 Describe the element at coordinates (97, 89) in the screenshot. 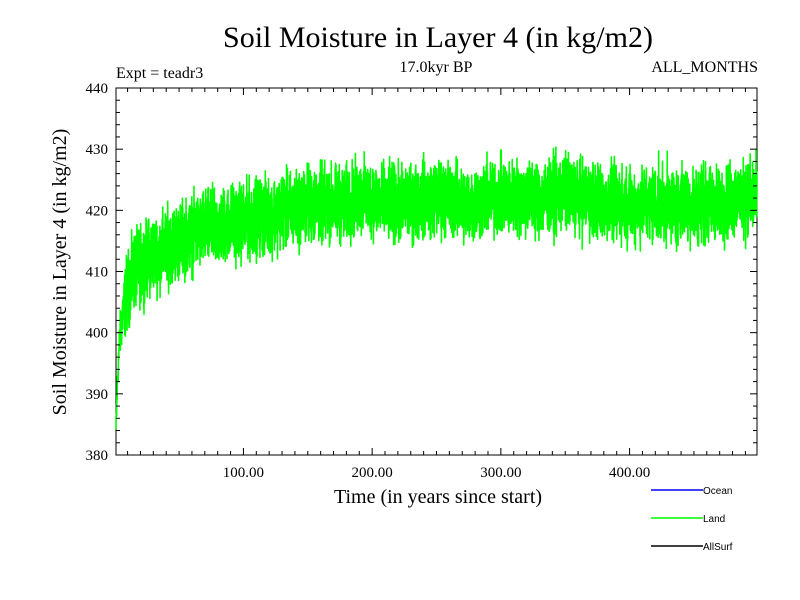

I see `y-tick-label: 440` at that location.